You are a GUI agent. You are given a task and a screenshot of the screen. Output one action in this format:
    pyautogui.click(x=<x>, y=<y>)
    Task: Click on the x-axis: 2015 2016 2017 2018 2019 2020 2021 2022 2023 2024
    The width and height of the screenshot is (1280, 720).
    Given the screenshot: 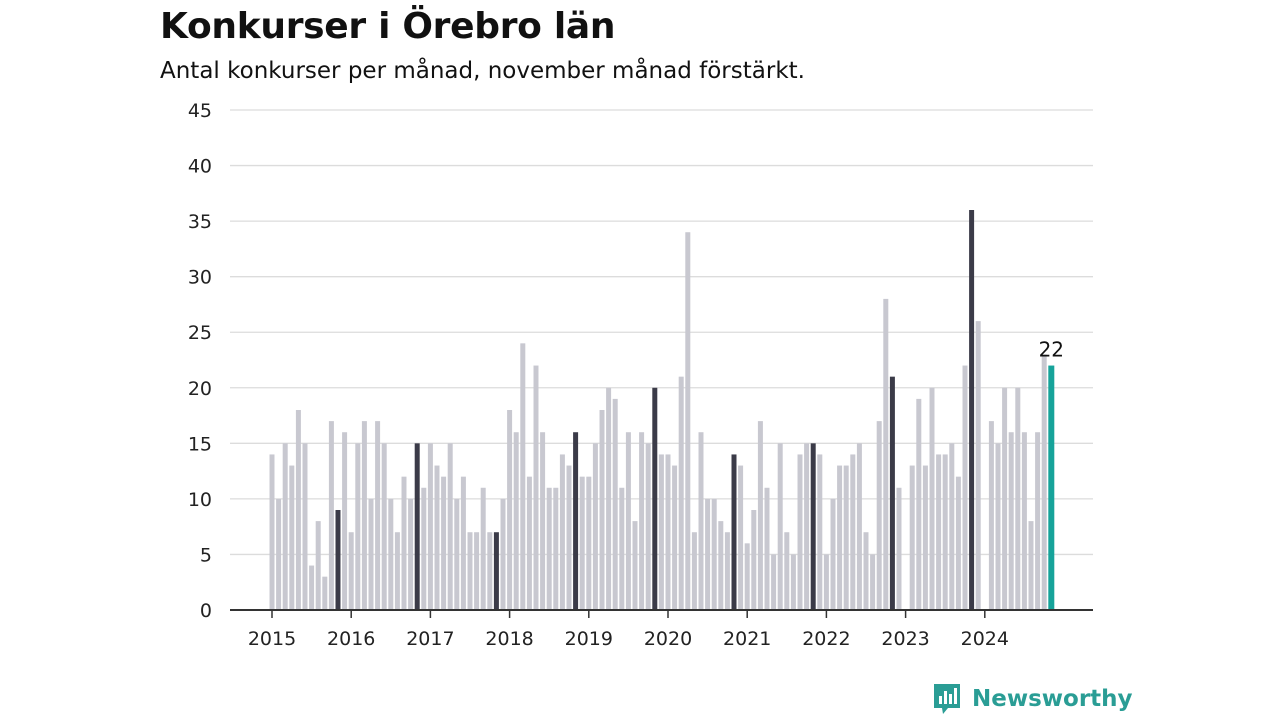 What is the action you would take?
    pyautogui.click(x=661, y=629)
    